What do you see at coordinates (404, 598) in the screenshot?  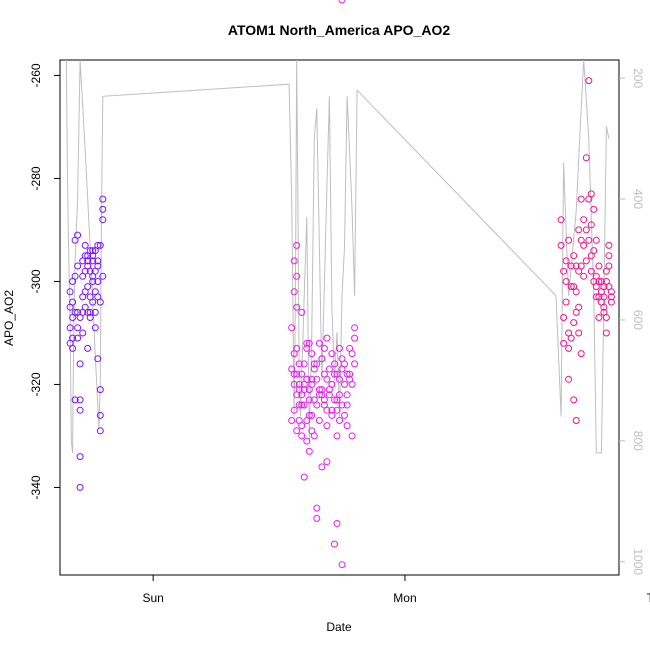 I see `x-tick-label: Mon` at bounding box center [404, 598].